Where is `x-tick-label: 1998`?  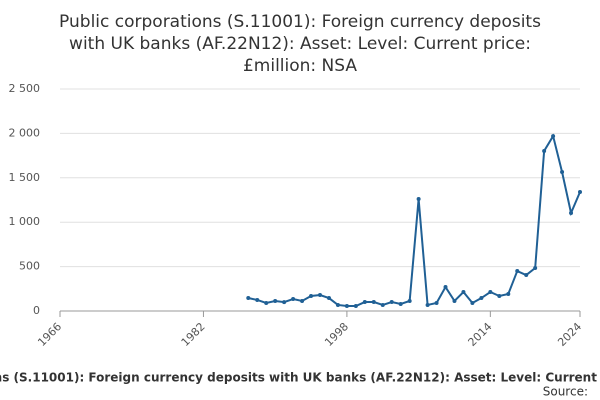 x-tick-label: 1998 is located at coordinates (336, 334).